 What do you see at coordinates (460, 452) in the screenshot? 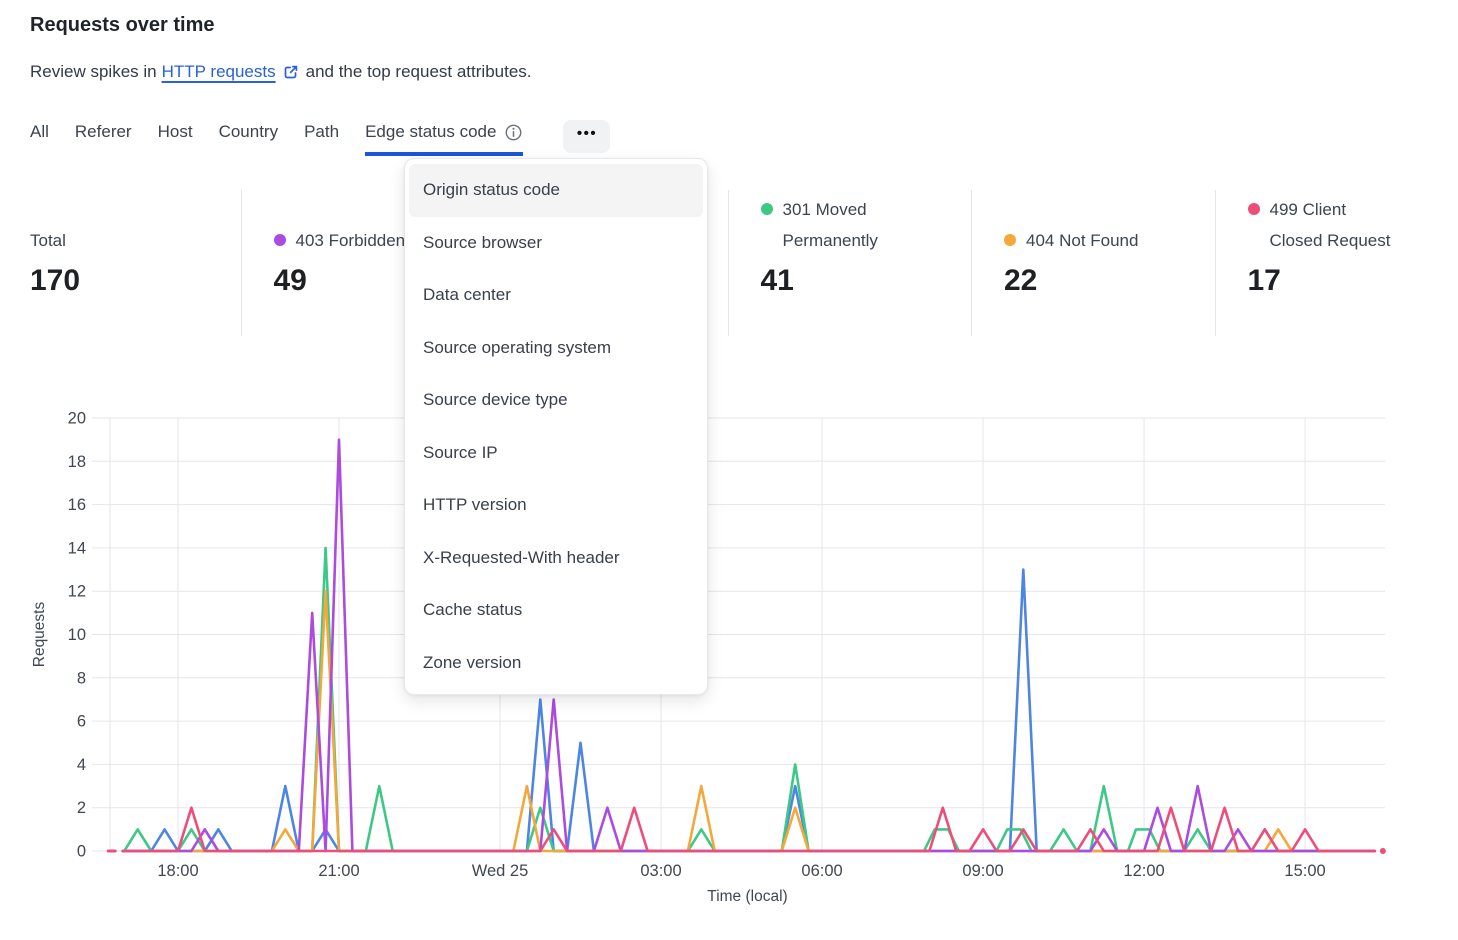
I see `menu-item-source-ip: Source IP` at bounding box center [460, 452].